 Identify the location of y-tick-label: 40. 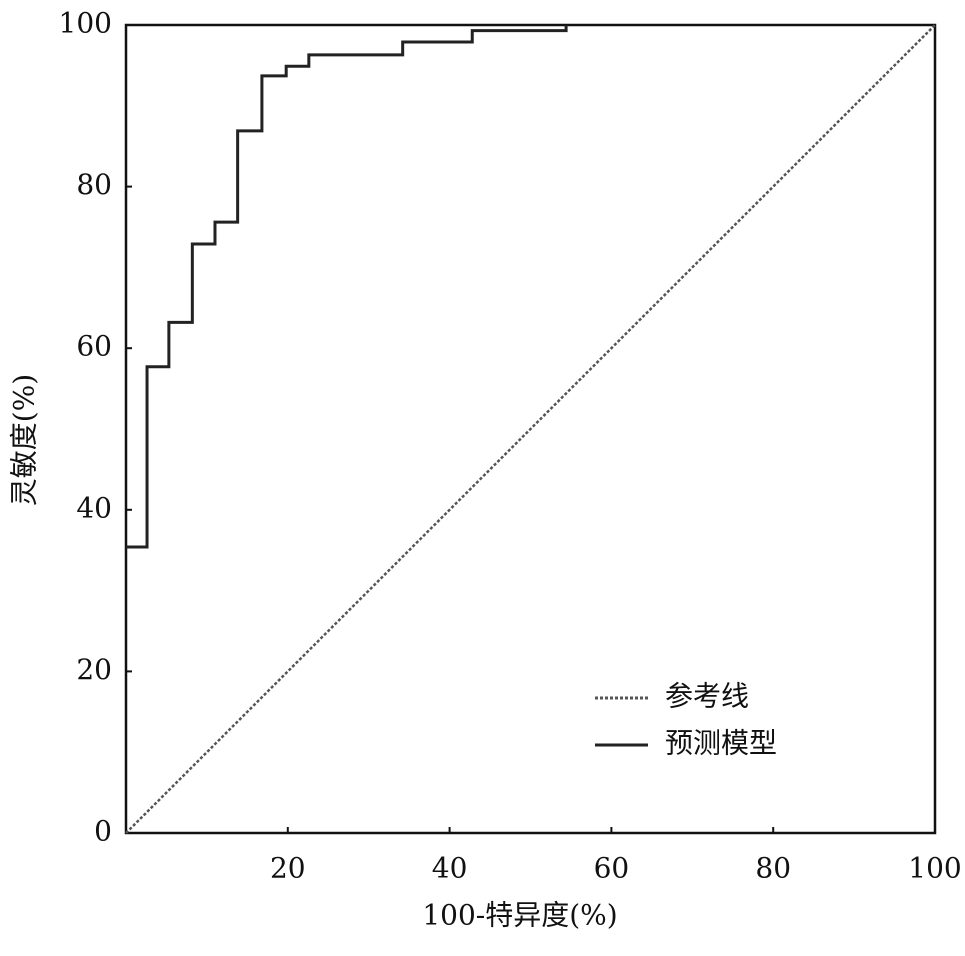
(94, 507).